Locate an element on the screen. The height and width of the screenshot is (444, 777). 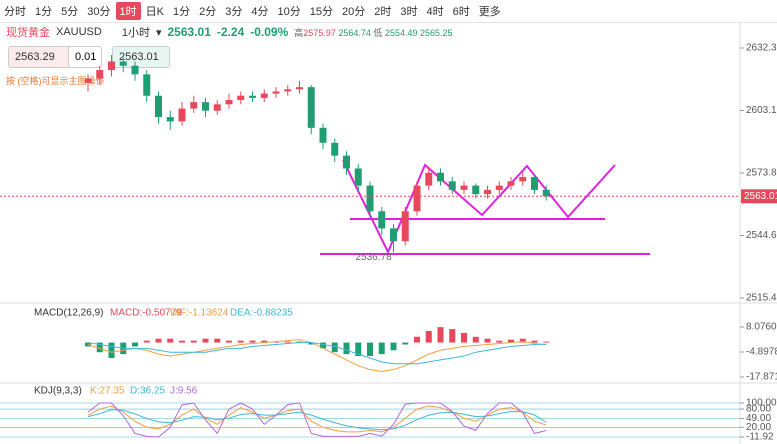
y-tick-label: -4.89786 is located at coordinates (761, 352).